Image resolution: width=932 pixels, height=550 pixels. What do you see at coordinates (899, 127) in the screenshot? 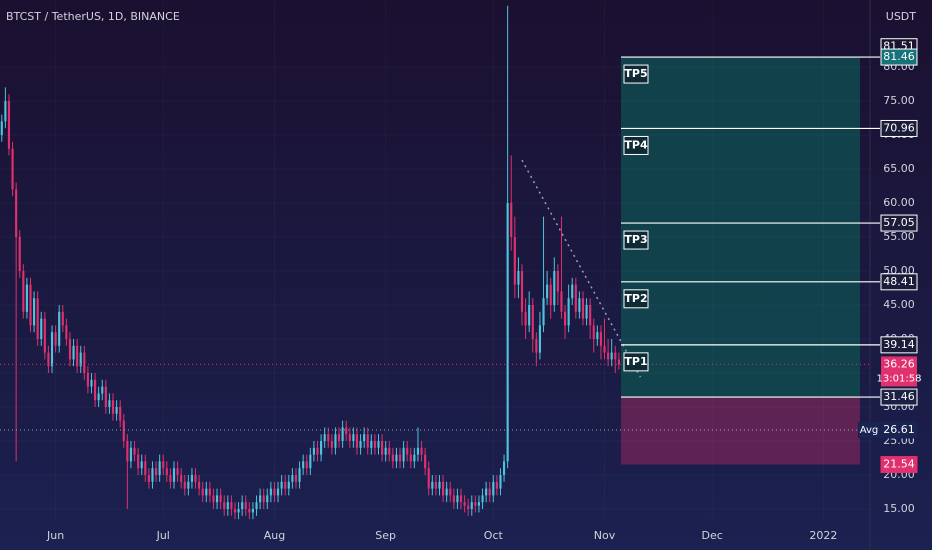
I see `target-price-label: 70.96` at bounding box center [899, 127].